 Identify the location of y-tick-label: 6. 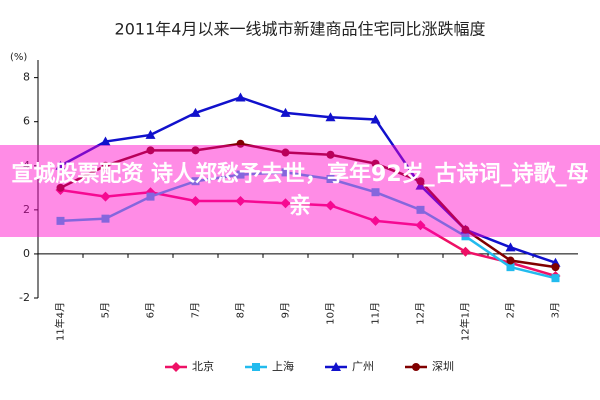
(26, 121).